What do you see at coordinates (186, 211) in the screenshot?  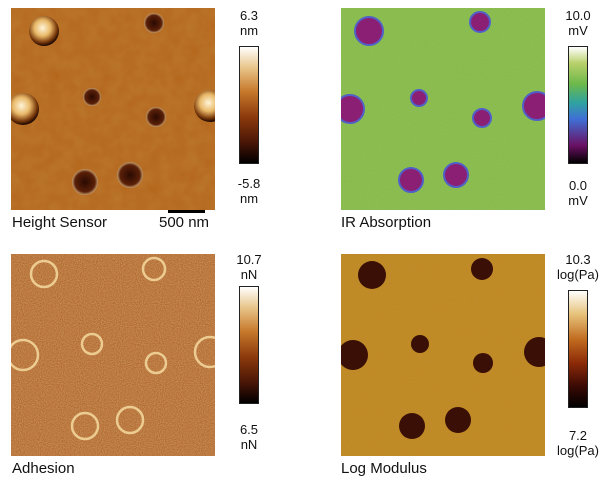 I see `scale-bar` at bounding box center [186, 211].